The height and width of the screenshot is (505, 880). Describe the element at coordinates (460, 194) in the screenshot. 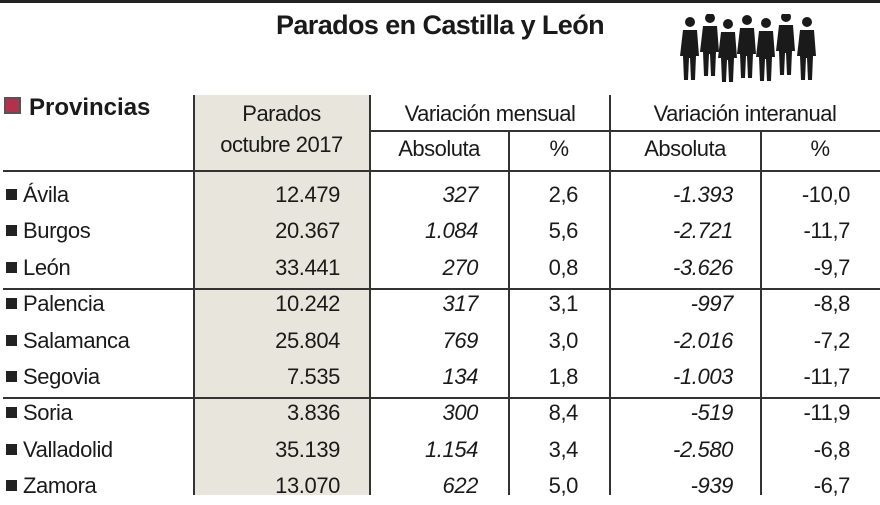

I see `monthly-abs-cell: 327` at that location.